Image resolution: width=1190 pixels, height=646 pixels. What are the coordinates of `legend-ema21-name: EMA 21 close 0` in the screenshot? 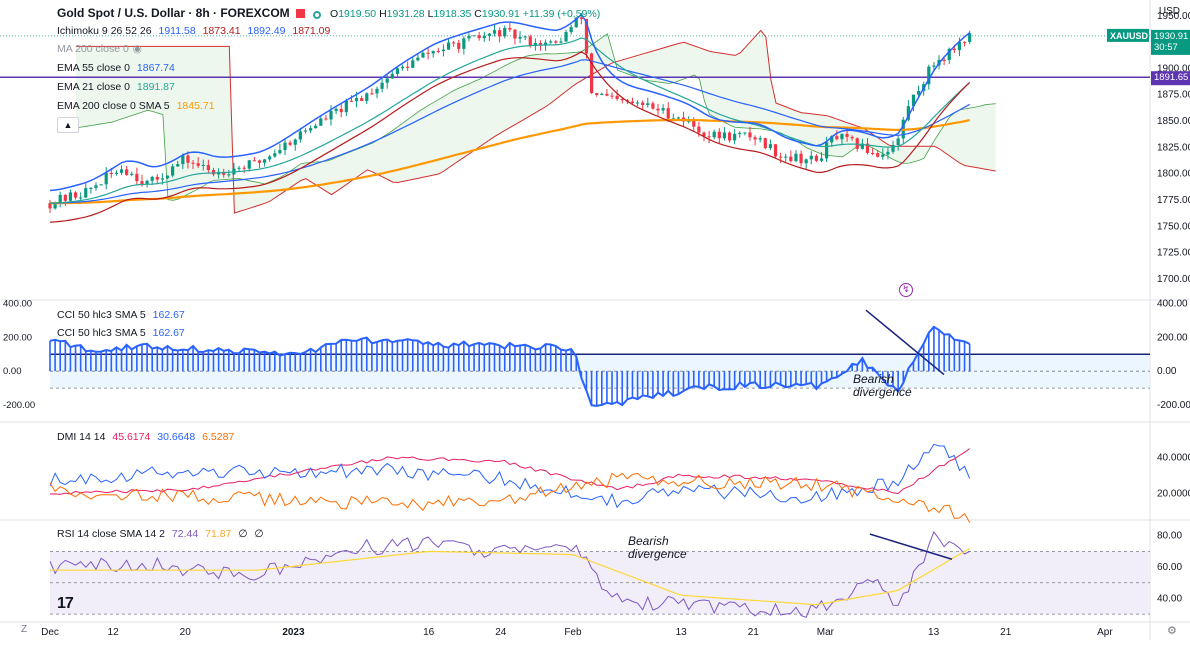 It's located at (93, 87).